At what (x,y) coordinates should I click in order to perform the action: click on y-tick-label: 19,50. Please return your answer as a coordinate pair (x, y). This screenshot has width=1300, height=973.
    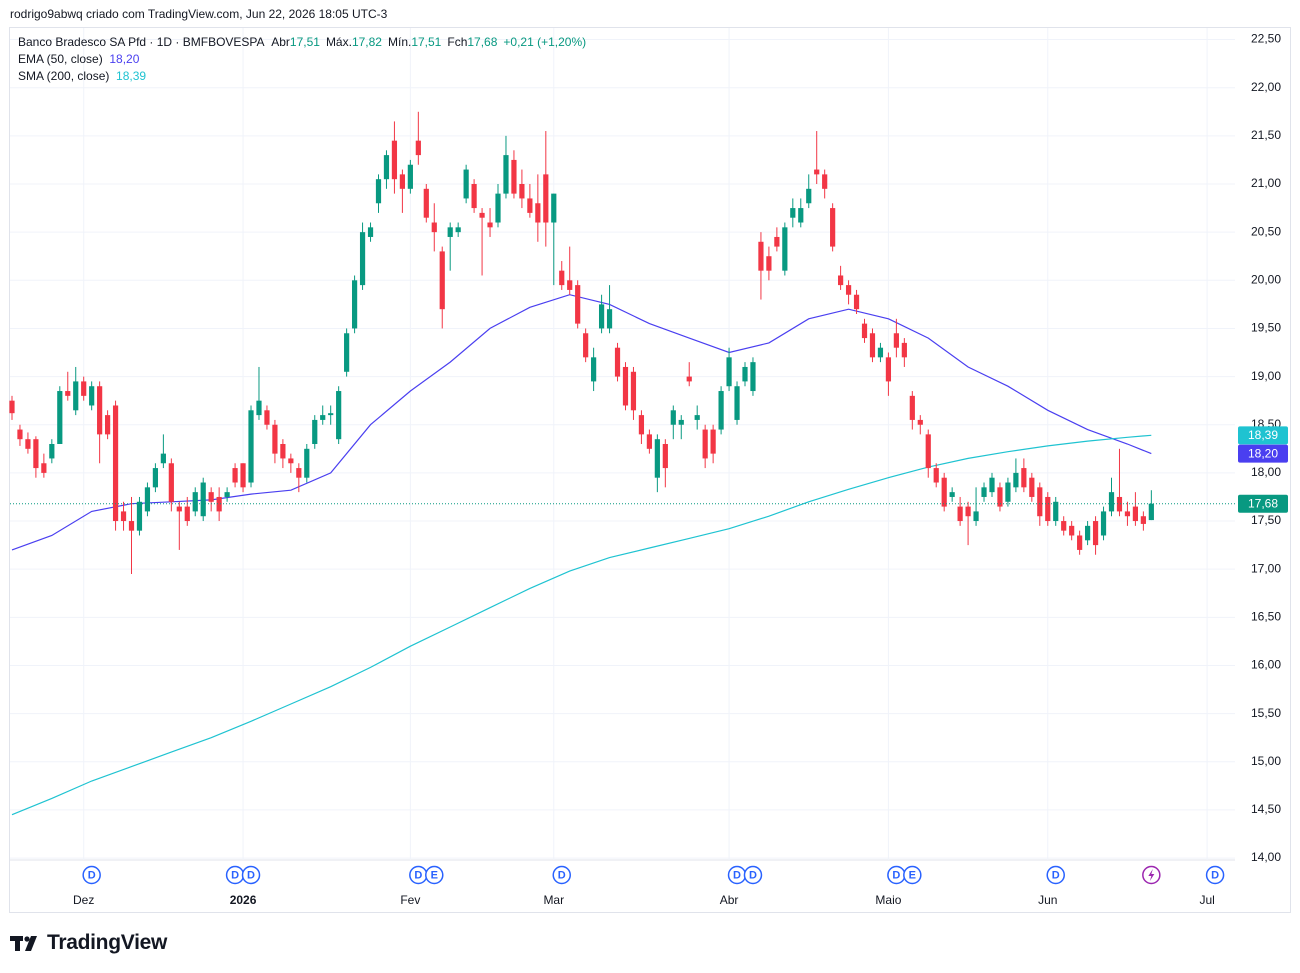
    Looking at the image, I should click on (1266, 328).